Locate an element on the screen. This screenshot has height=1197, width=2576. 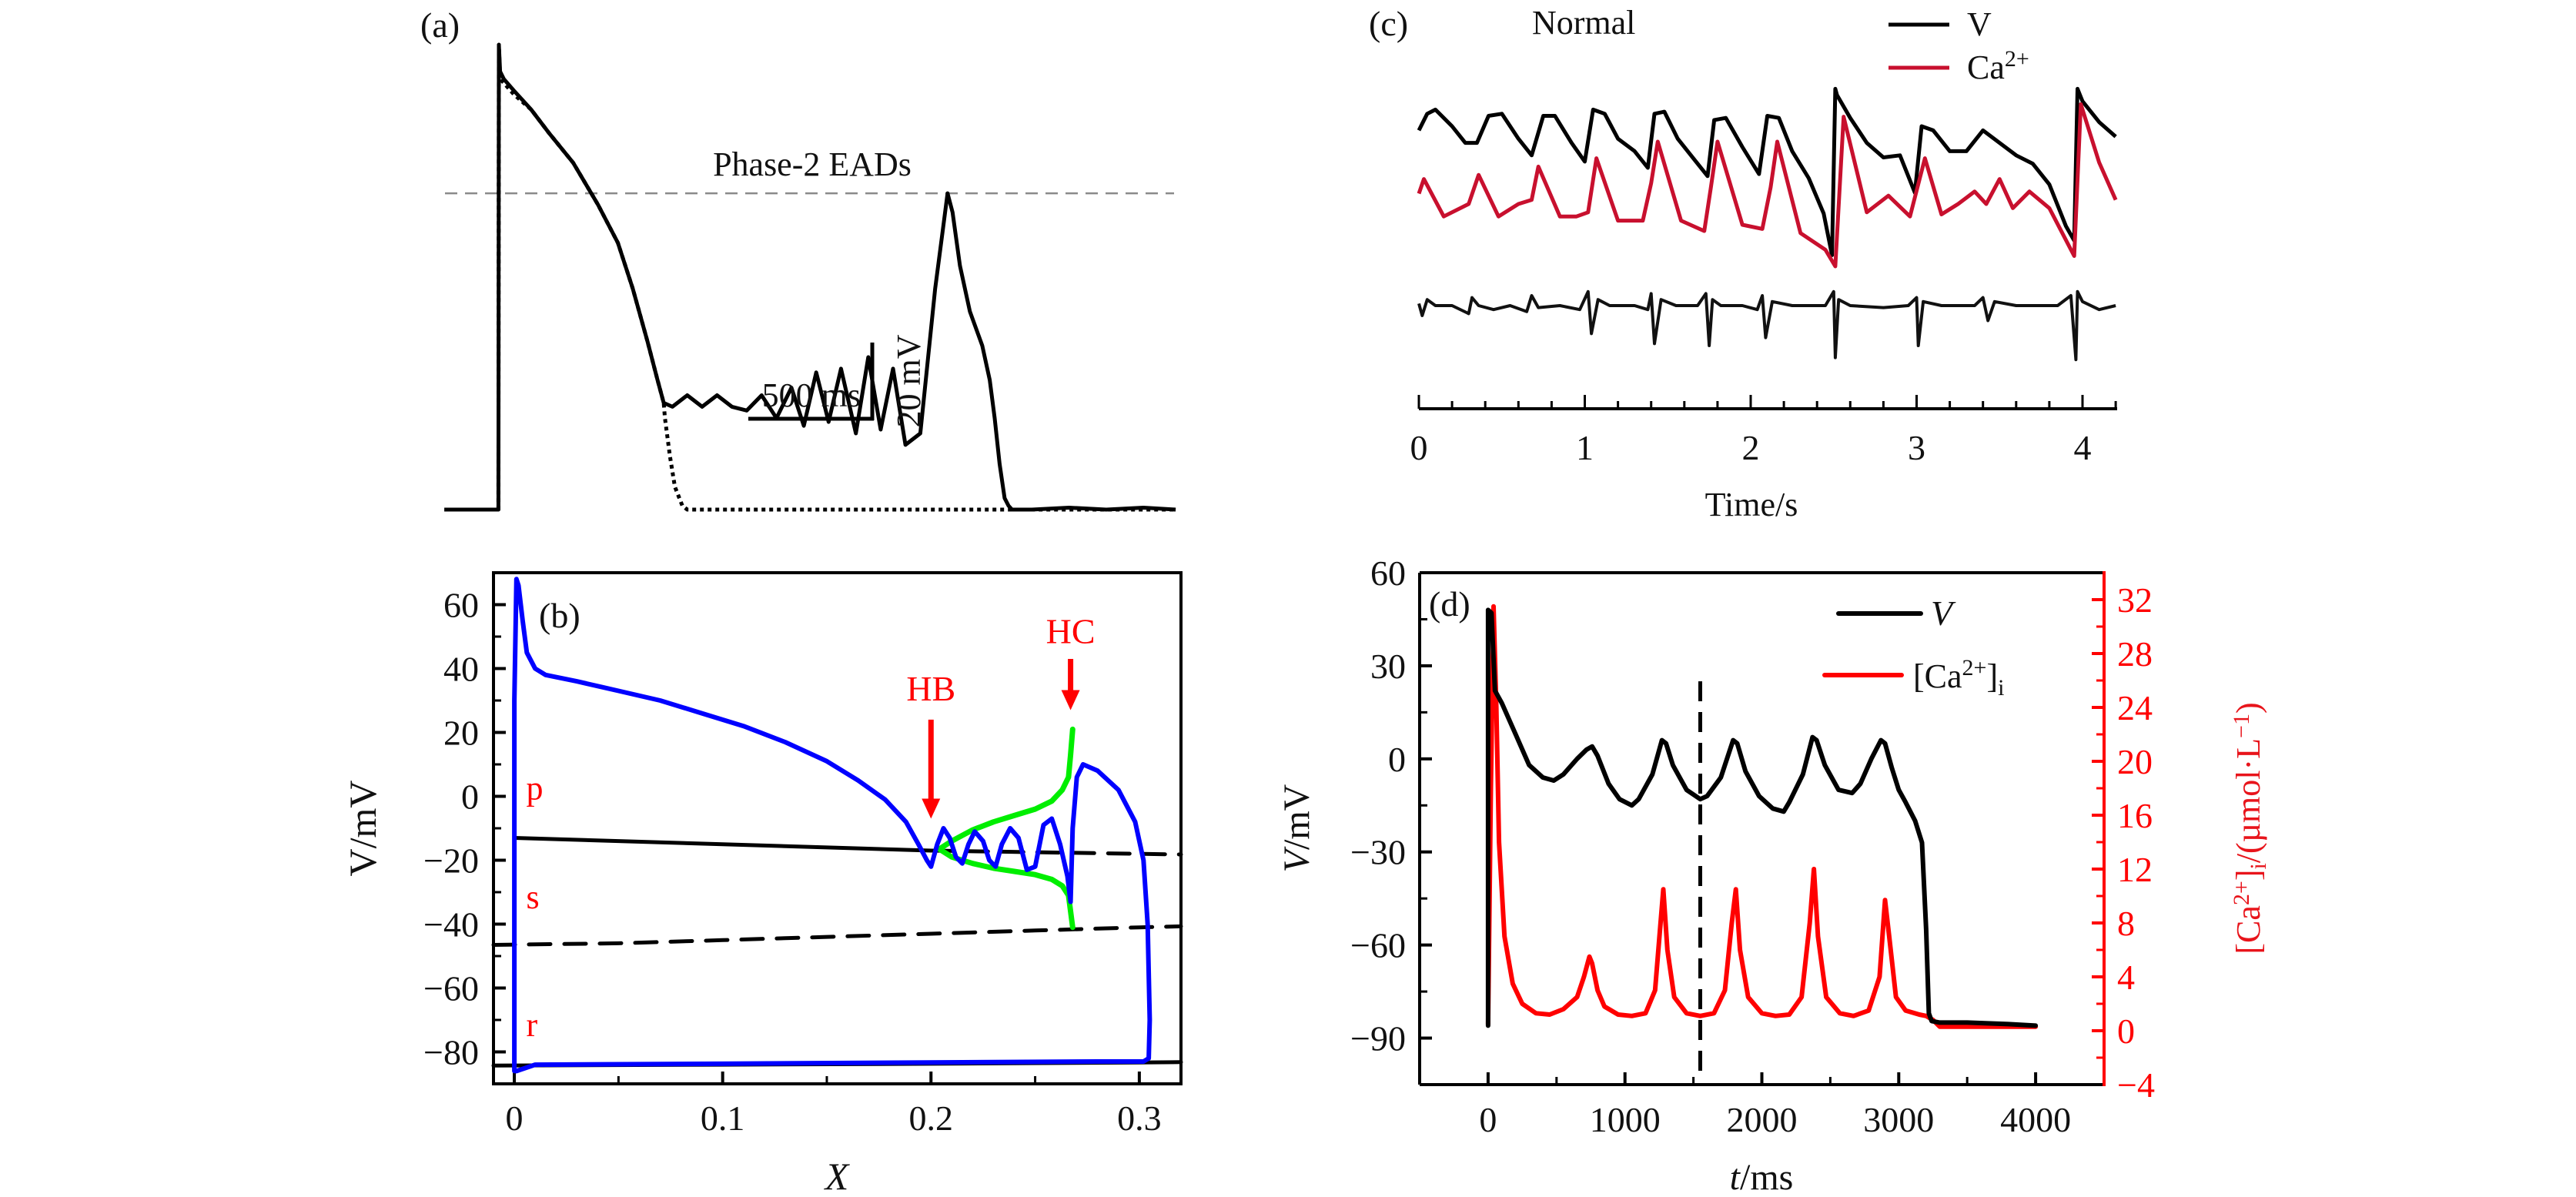
scale-bar: 500 ms 20 mV is located at coordinates (838, 381).